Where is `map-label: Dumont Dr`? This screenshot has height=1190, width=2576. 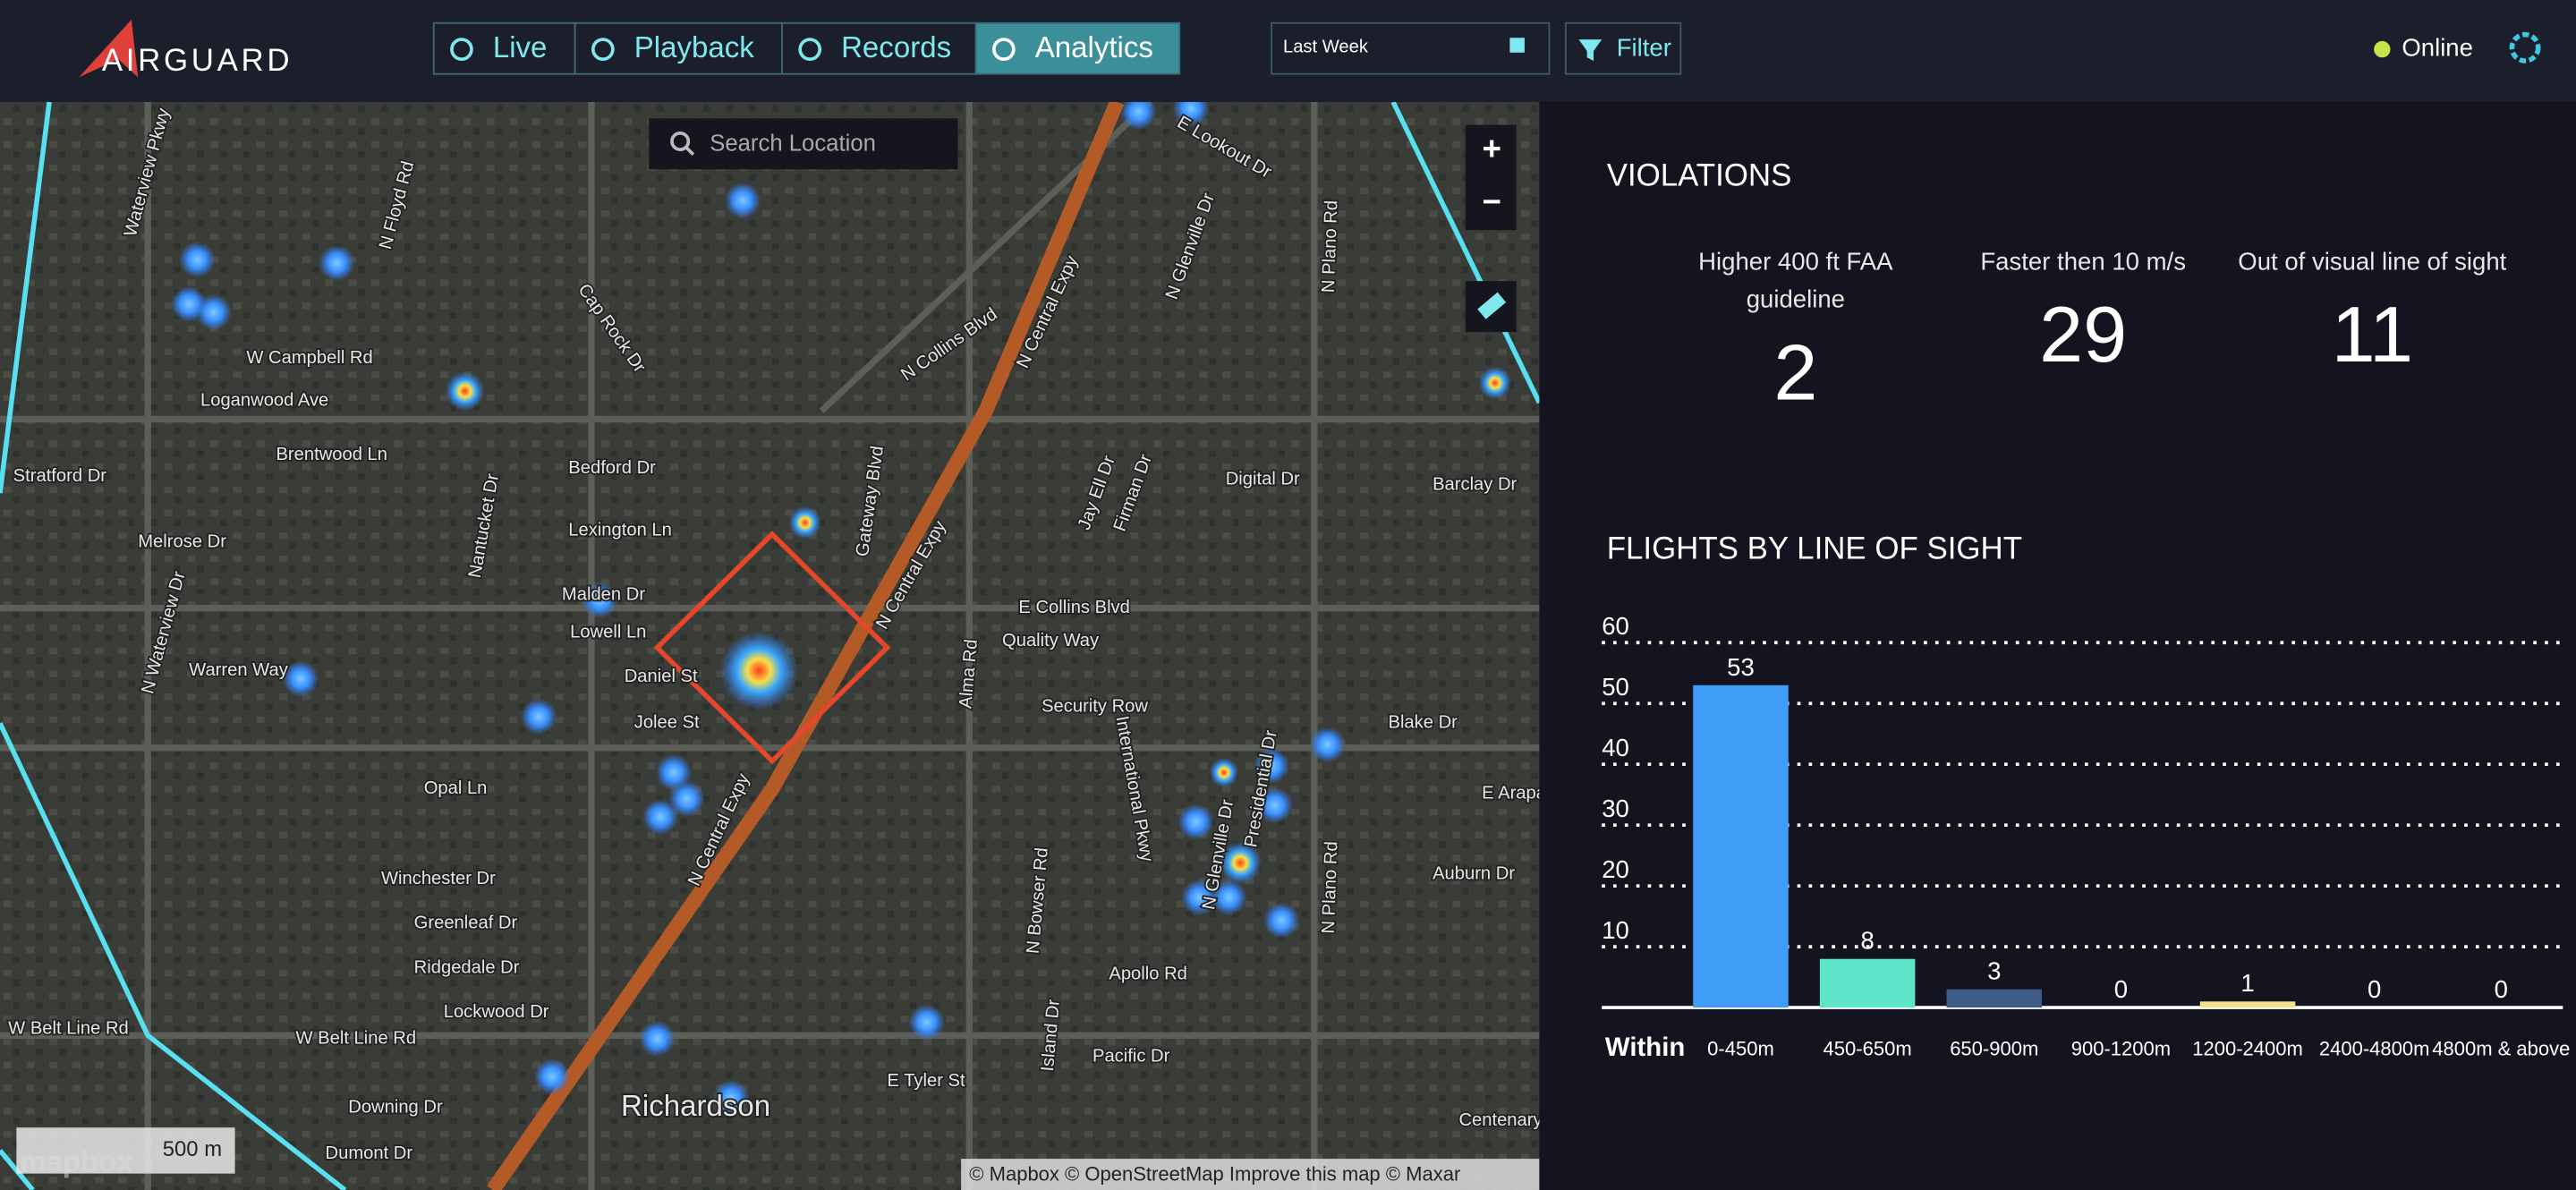
map-label: Dumont Dr is located at coordinates (369, 1153).